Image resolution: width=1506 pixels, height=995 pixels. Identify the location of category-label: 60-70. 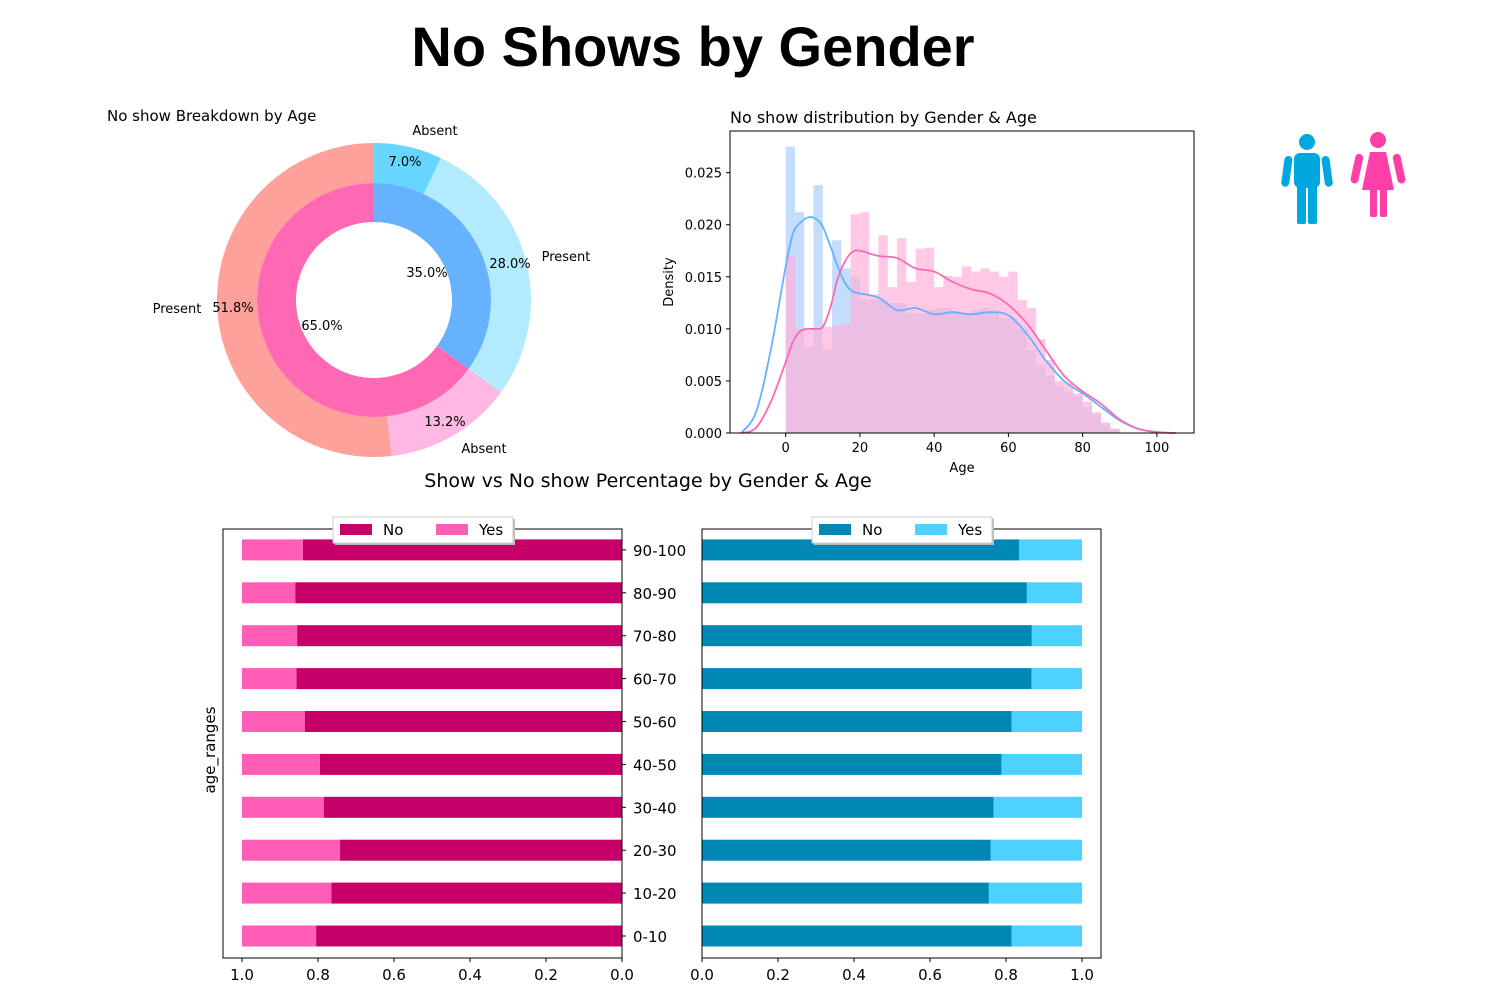
(655, 680).